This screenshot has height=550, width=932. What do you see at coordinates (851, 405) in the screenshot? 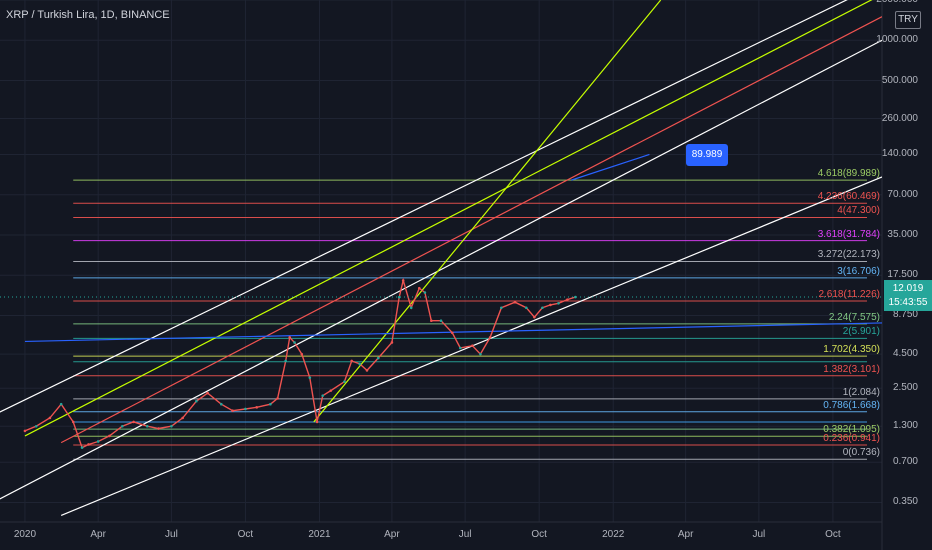
I see `fib-label: 0.786(1.668)` at bounding box center [851, 405].